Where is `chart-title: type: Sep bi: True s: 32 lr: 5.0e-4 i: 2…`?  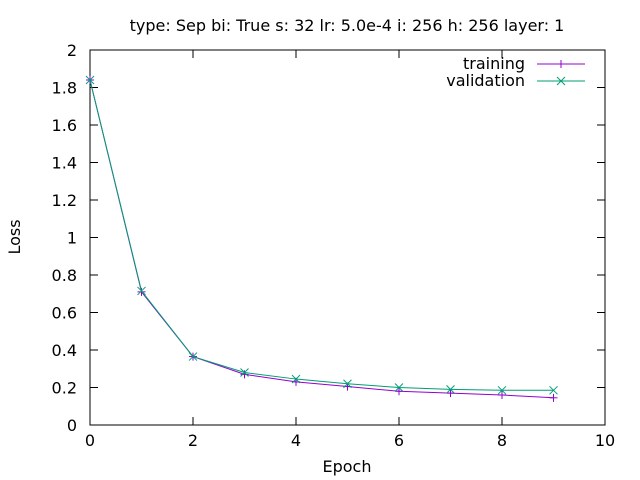 chart-title: type: Sep bi: True s: 32 lr: 5.0e-4 i: 2… is located at coordinates (347, 25).